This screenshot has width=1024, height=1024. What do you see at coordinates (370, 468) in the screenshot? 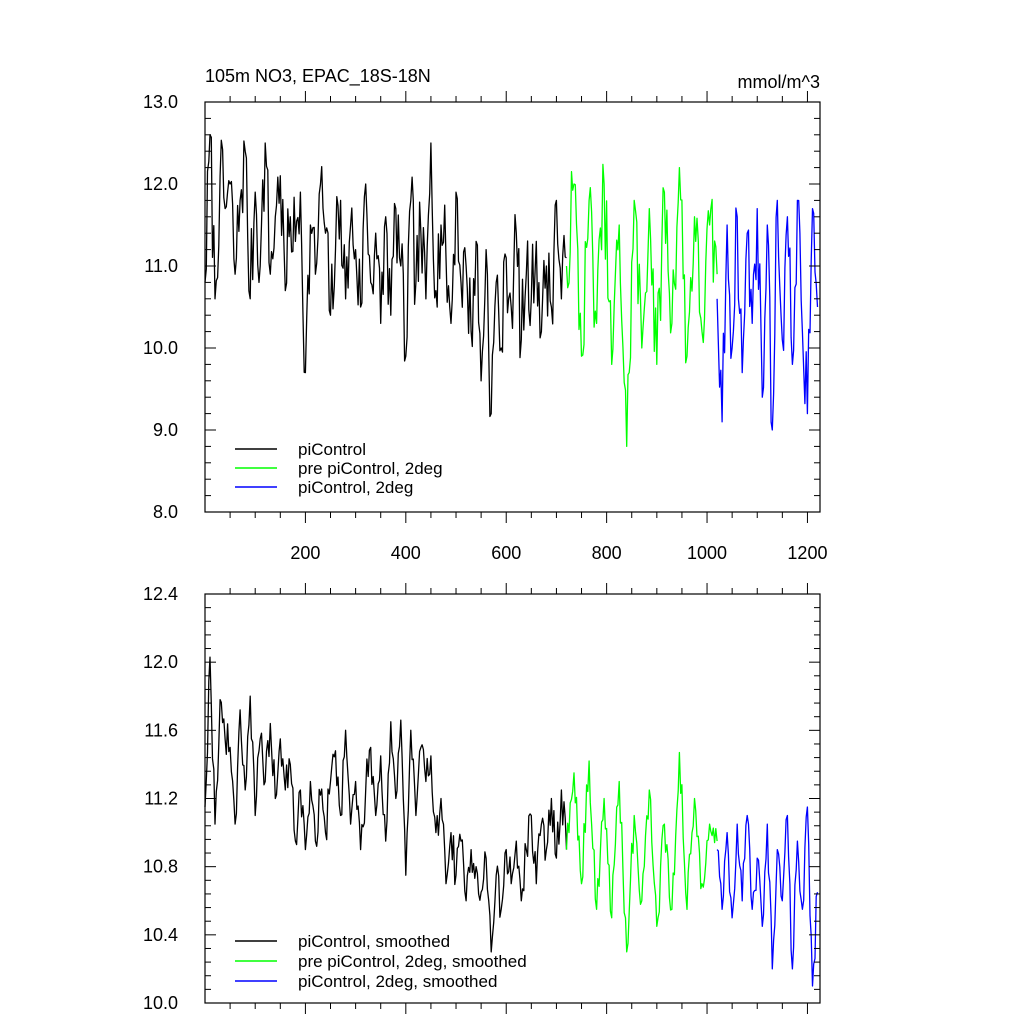
I see `legend-entry: pre piControl, 2deg` at bounding box center [370, 468].